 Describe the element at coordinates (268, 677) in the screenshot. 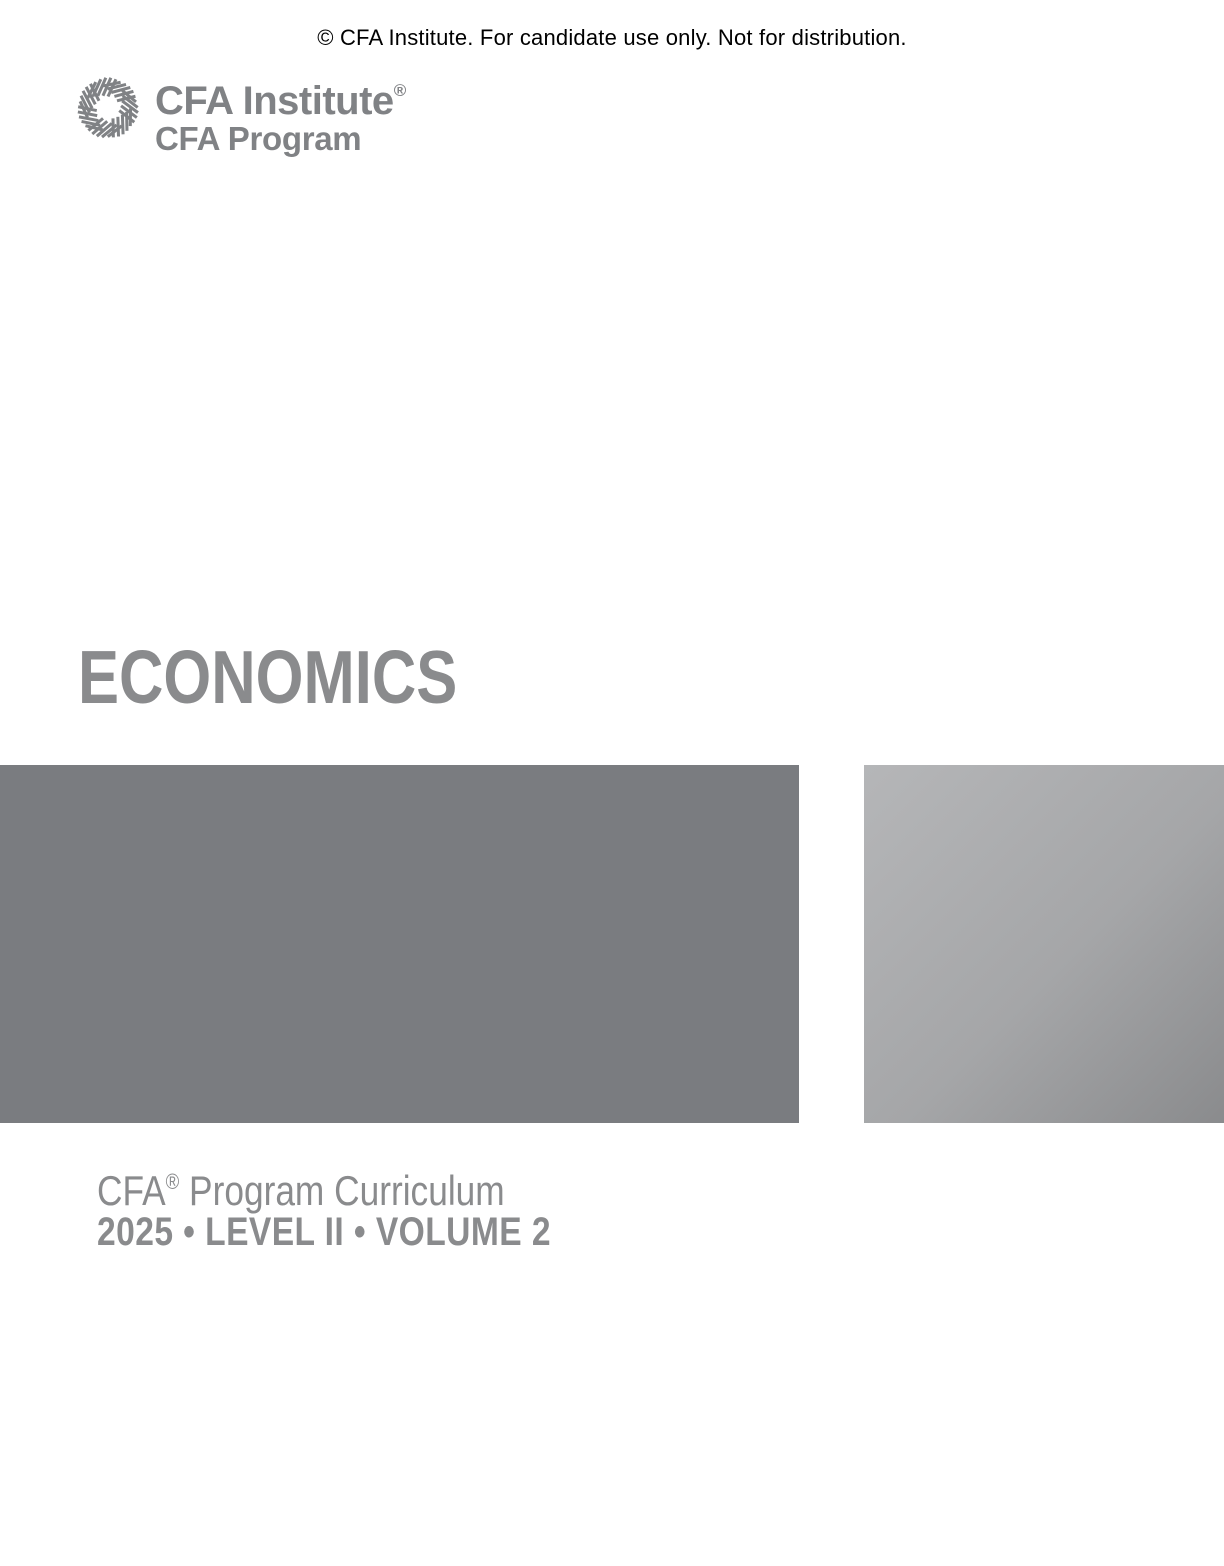

I see `cover-title-text: ECONOMICS` at that location.